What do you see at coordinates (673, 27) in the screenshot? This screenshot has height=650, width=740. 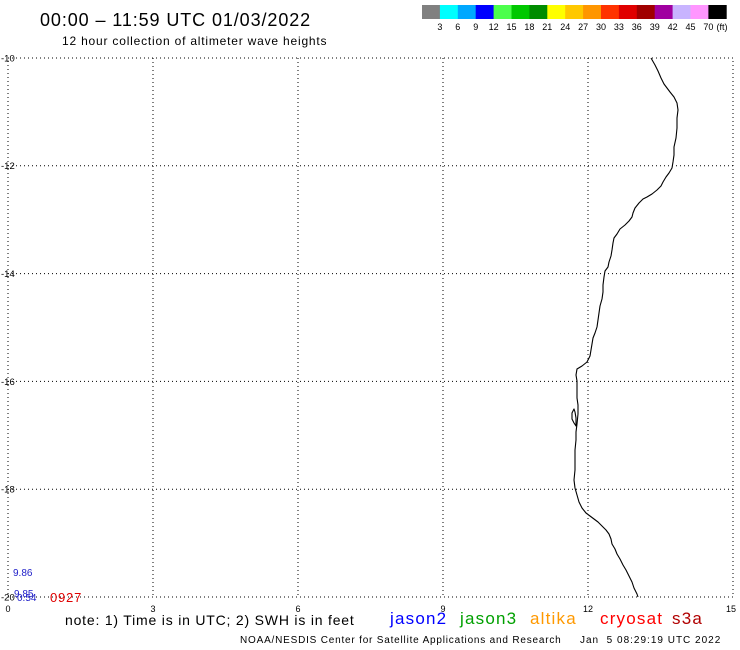 I see `colorbar-tick-label: 42` at bounding box center [673, 27].